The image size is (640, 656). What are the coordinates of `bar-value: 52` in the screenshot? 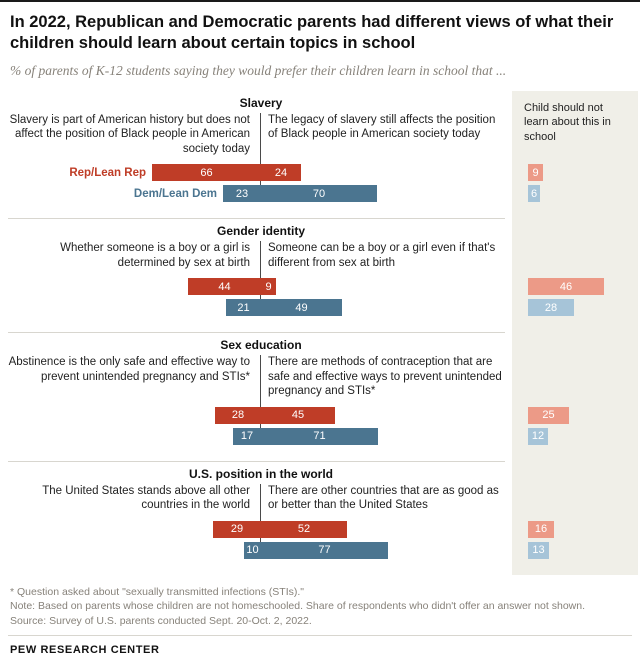 It's located at (304, 529).